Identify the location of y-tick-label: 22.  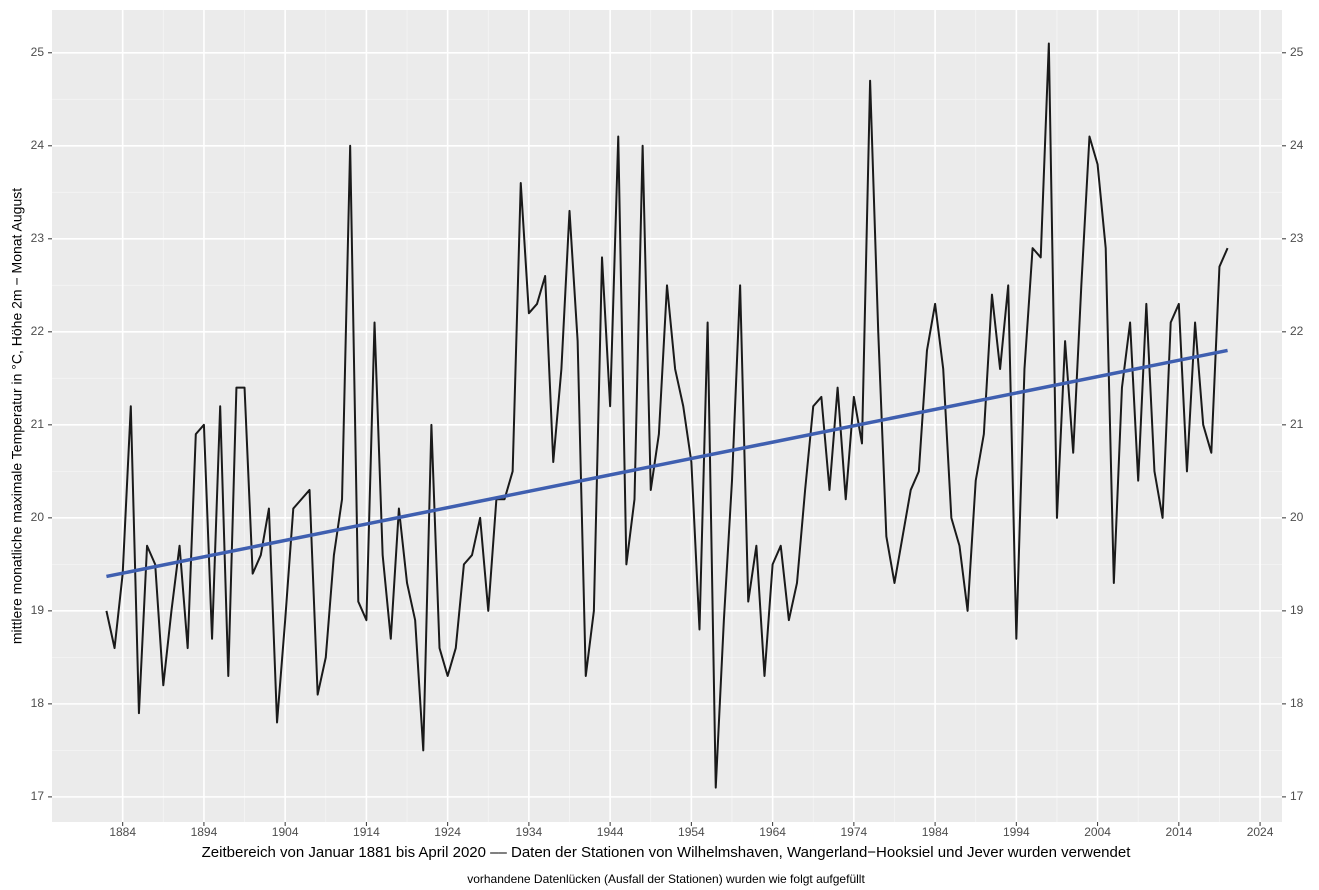
(38, 331).